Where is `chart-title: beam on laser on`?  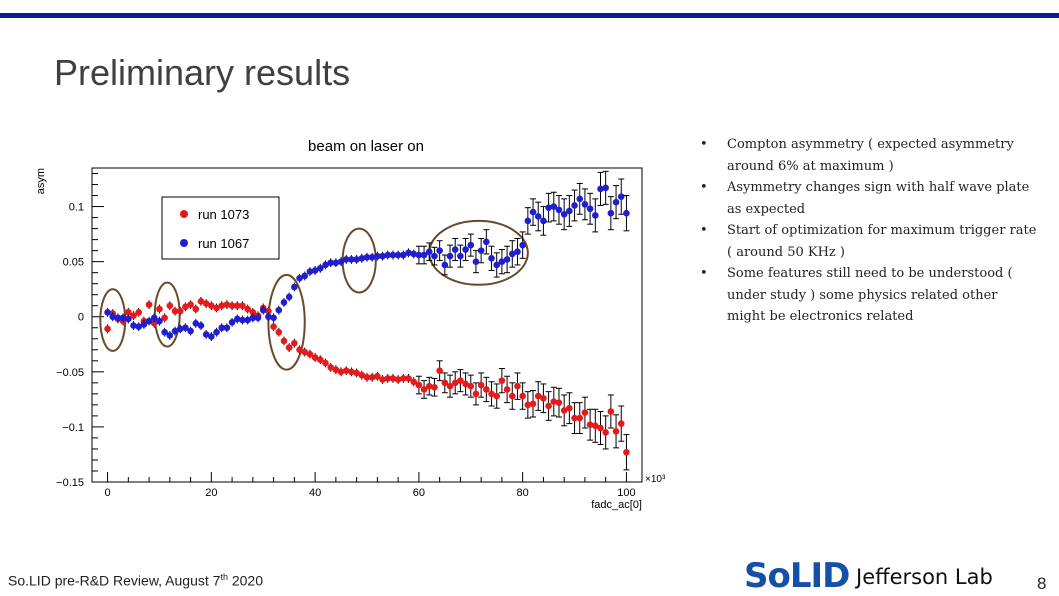
chart-title: beam on laser on is located at coordinates (366, 146).